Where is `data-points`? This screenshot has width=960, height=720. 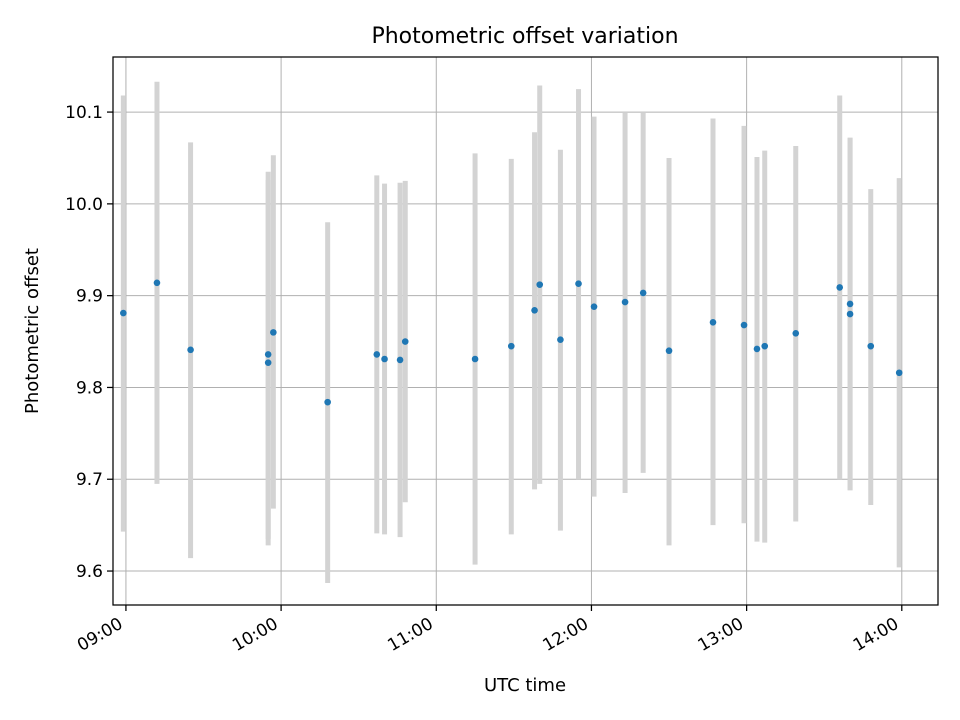 data-points is located at coordinates (511, 342).